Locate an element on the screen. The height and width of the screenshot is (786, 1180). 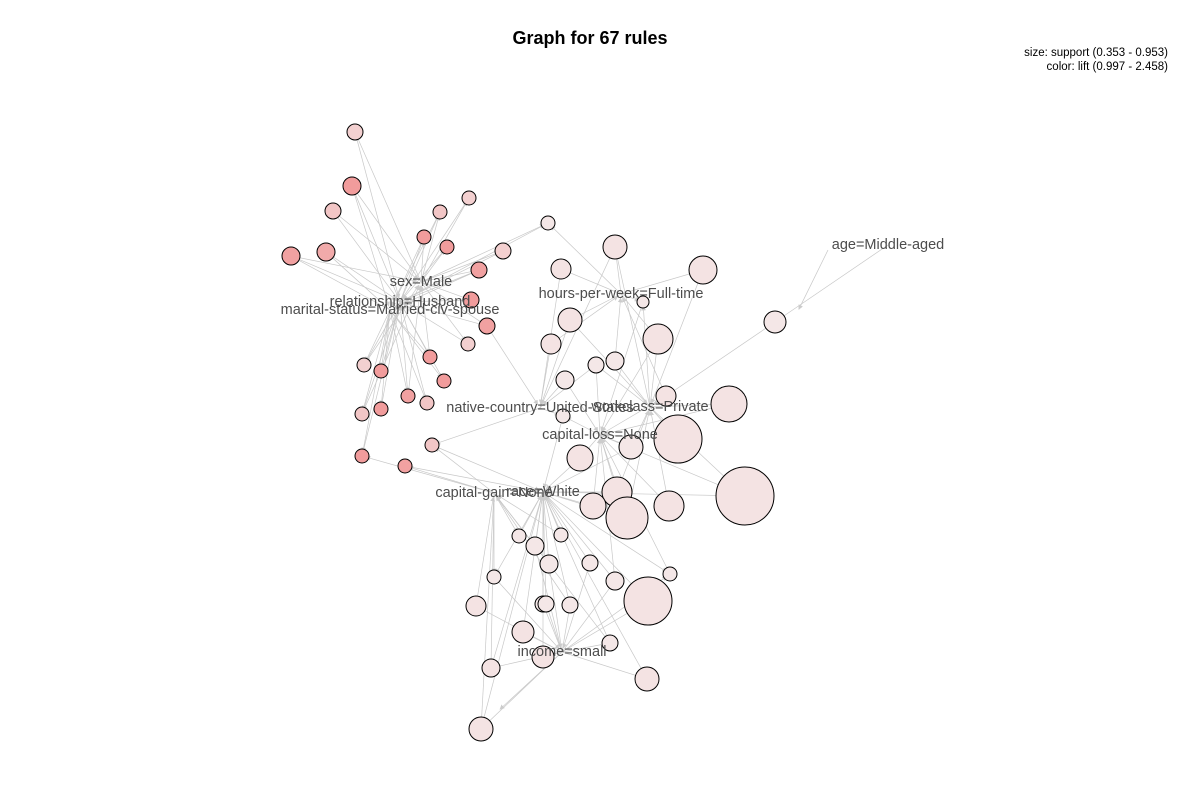
item-label-nat: native-country=United-States is located at coordinates (539, 408).